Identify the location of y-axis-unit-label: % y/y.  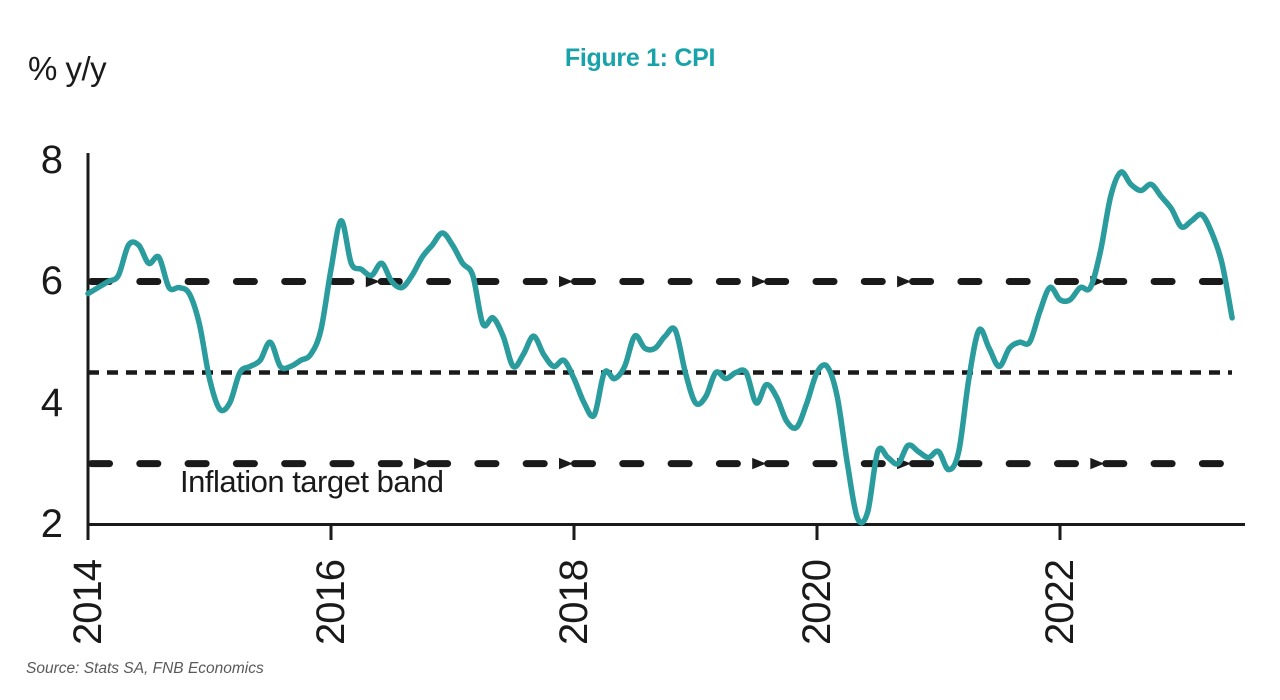
(67, 68).